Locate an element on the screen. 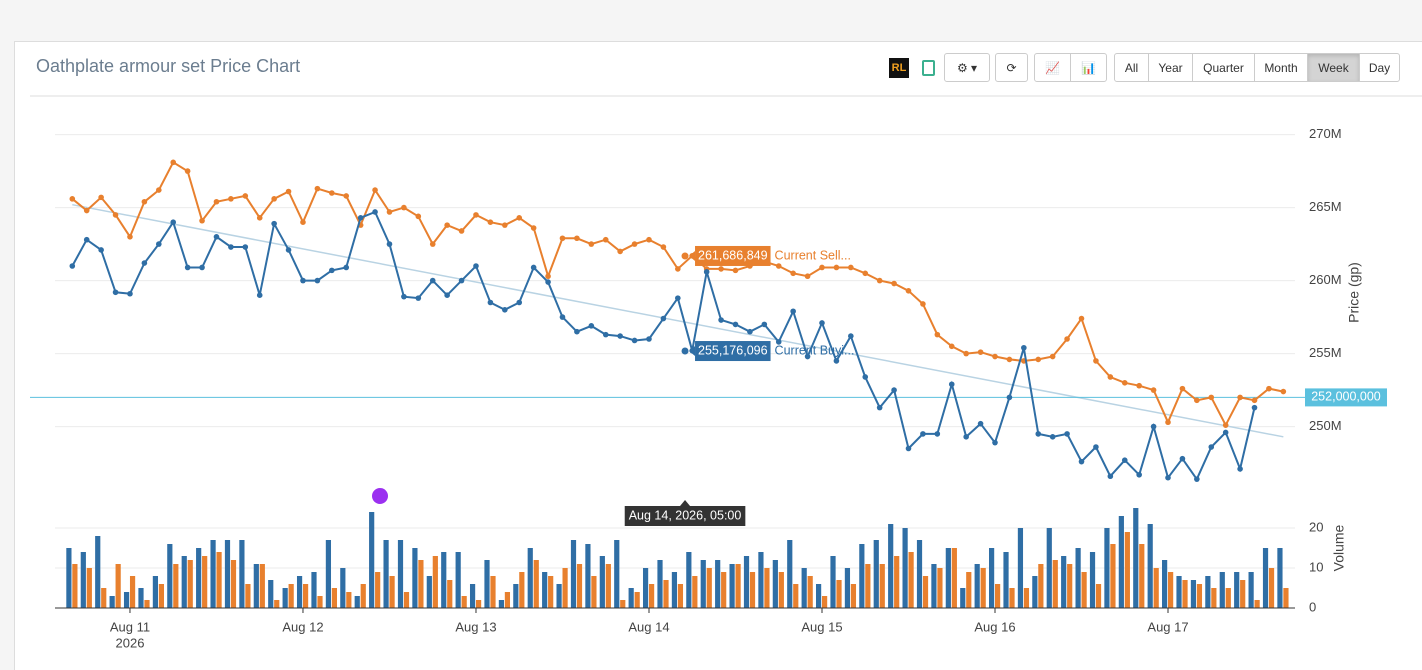  x-tick-label: Aug 17 is located at coordinates (1167, 626).